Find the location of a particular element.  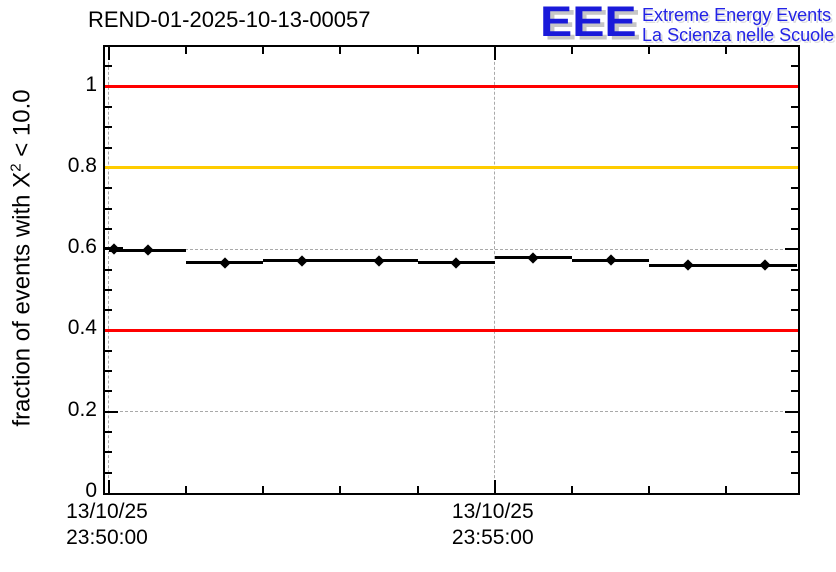

x-tick-time: 23:55:00 is located at coordinates (492, 537).